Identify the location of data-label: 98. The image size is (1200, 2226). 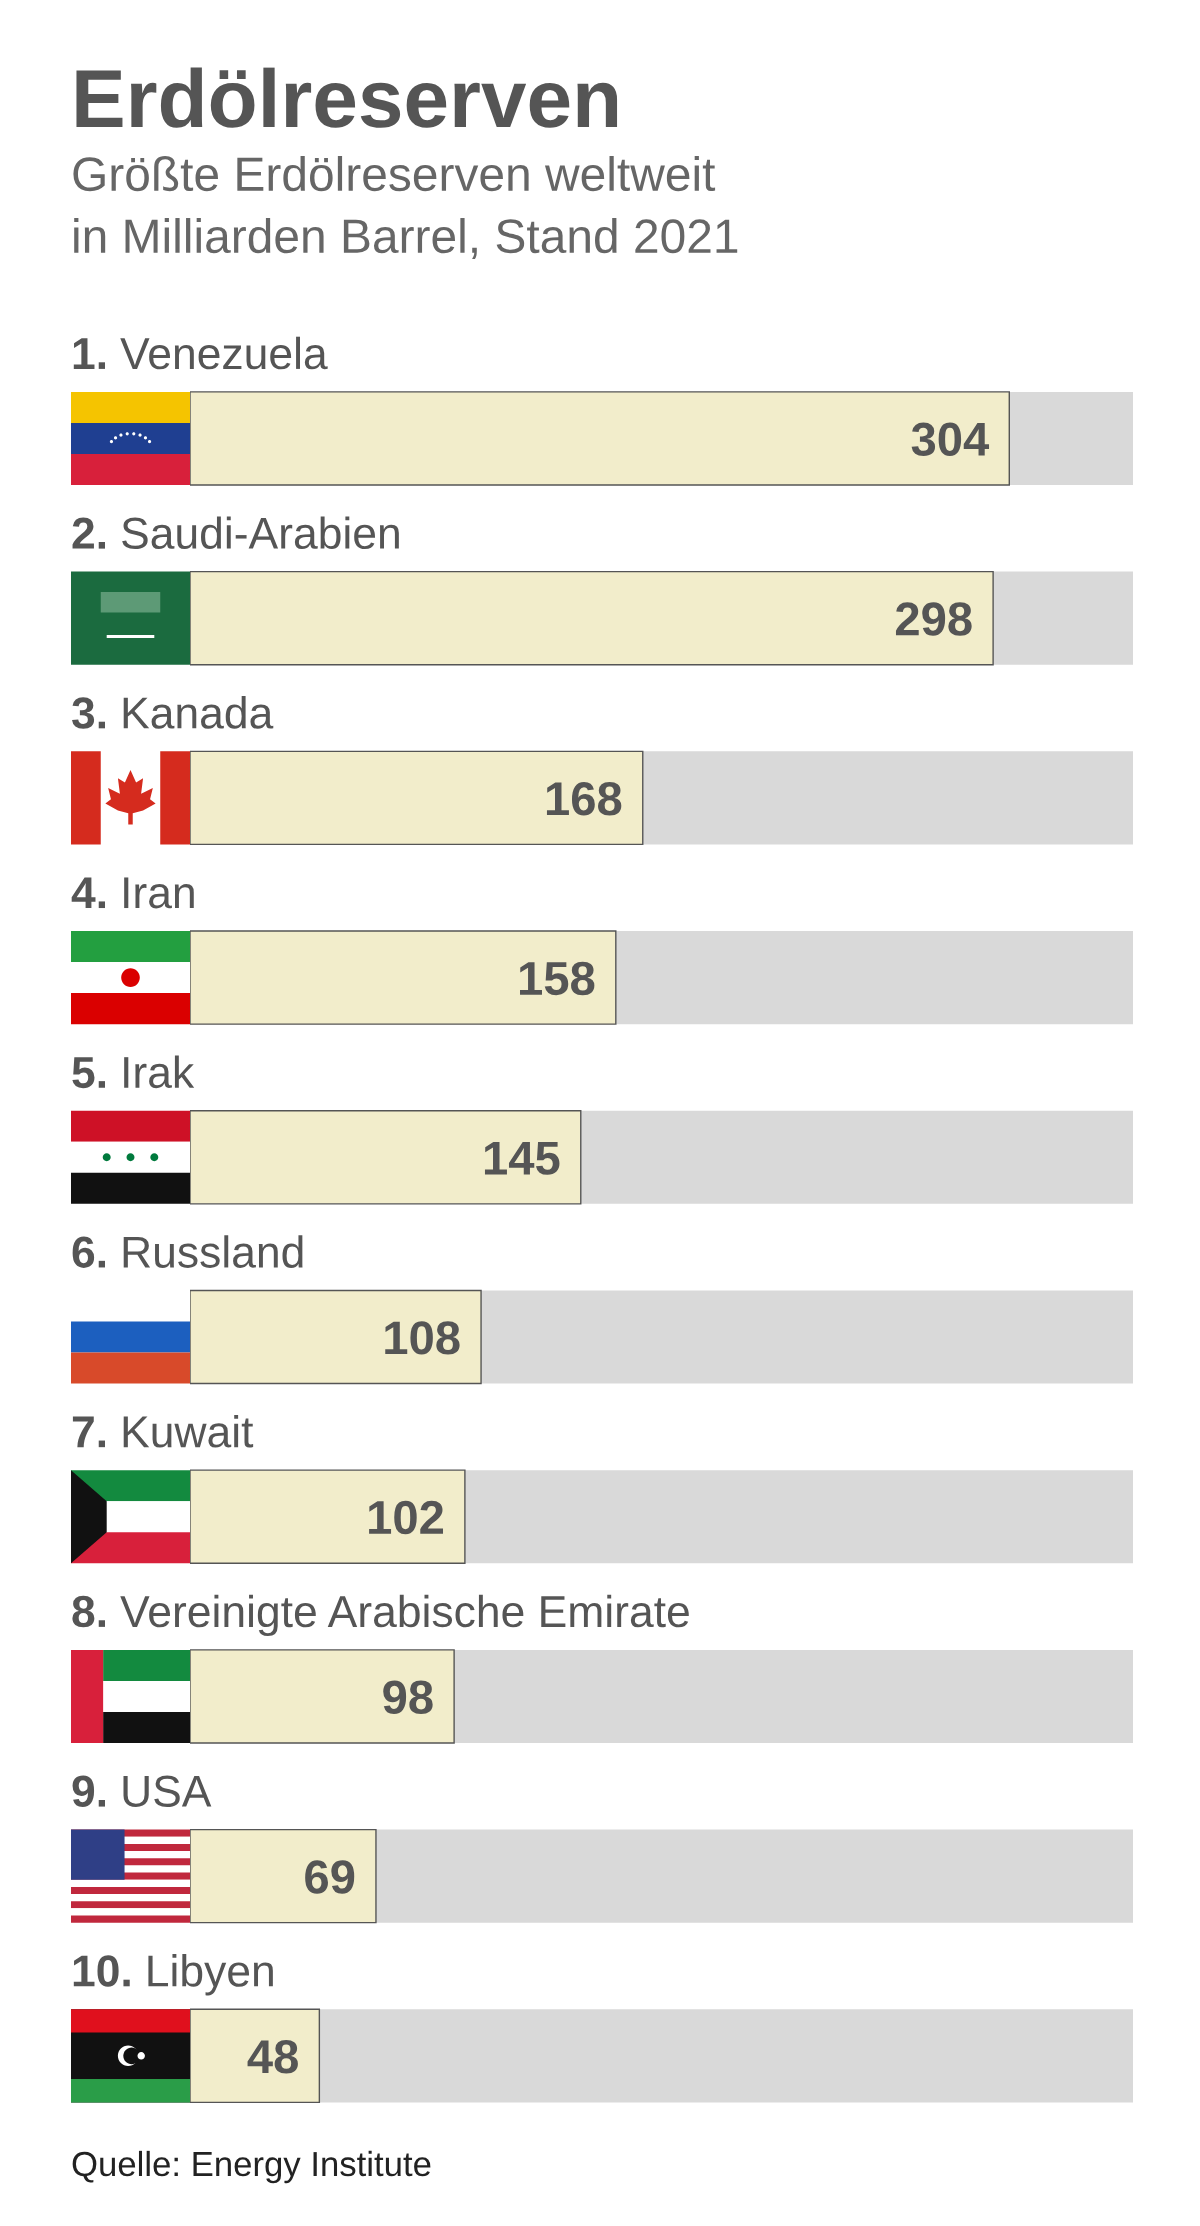
(408, 1697).